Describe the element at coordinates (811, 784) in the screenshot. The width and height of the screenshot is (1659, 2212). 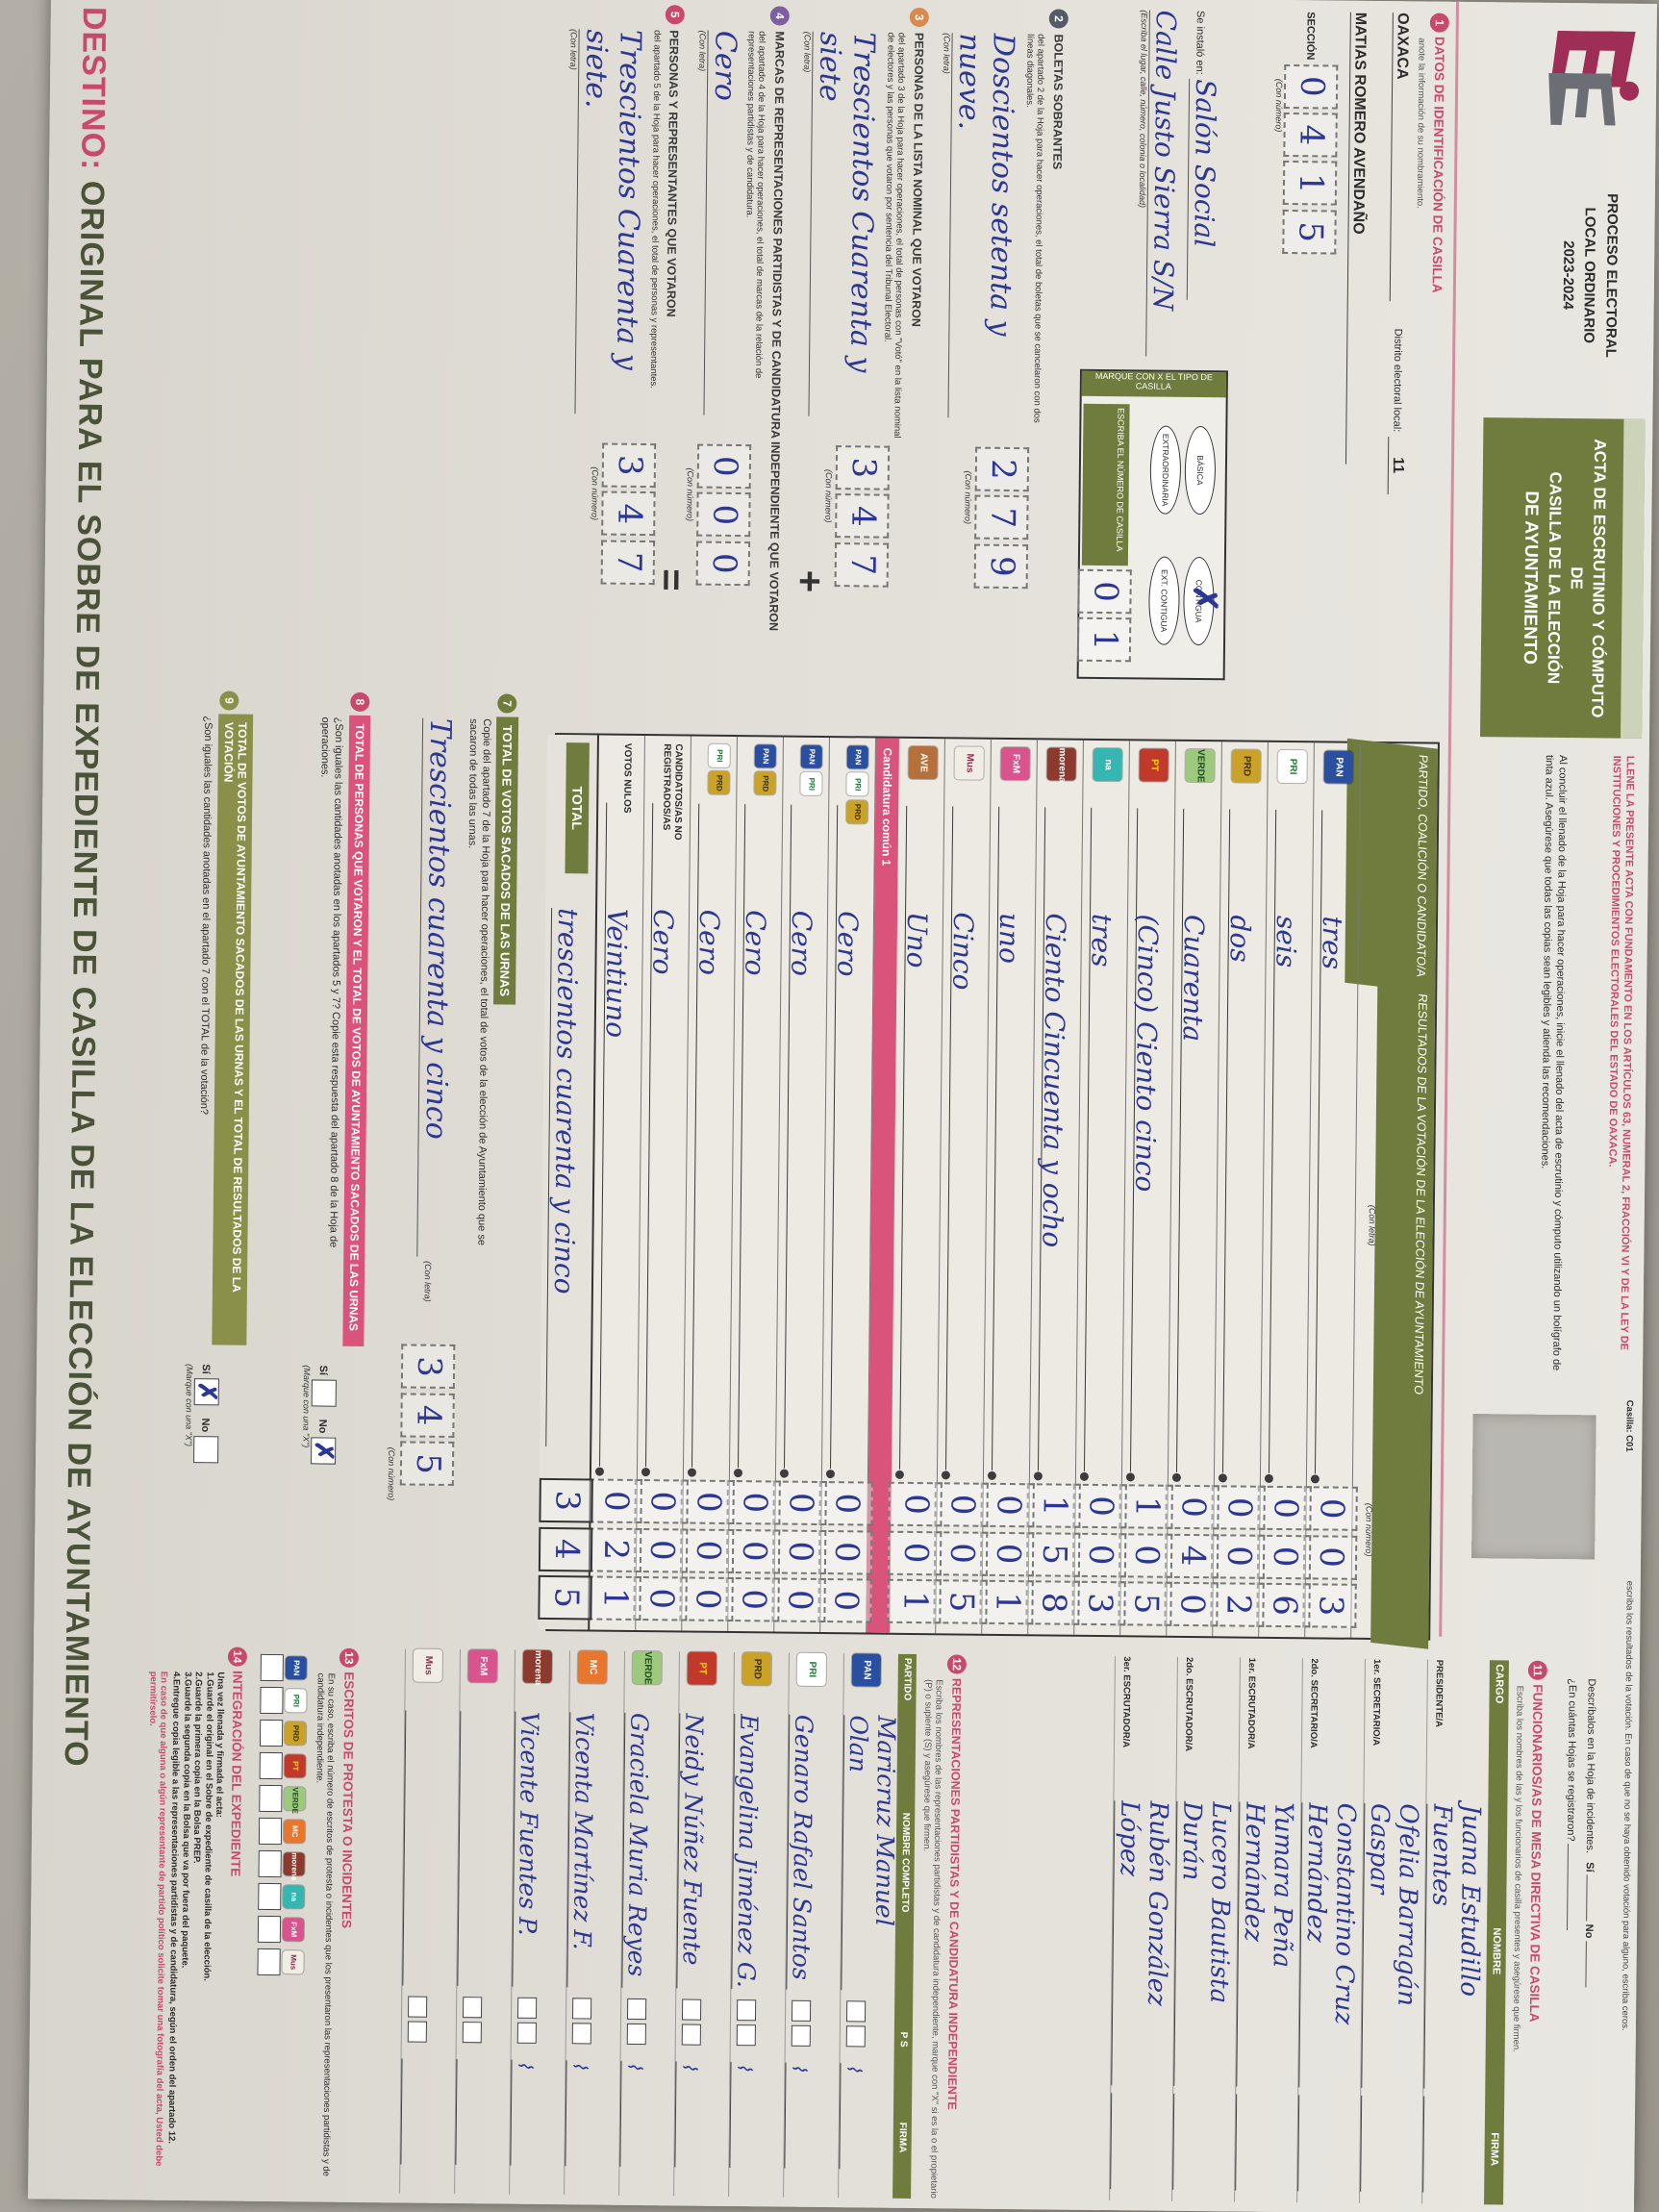
I see `party-logo-pri: PRI` at that location.